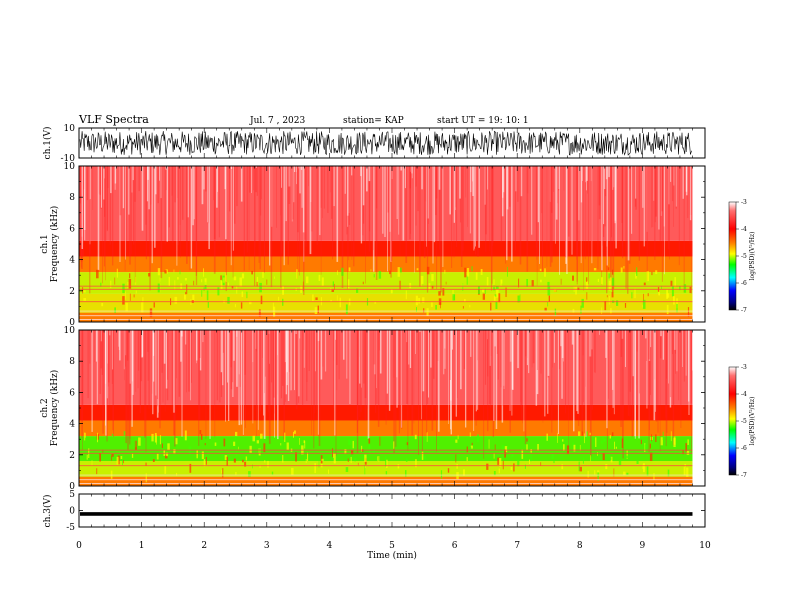 This screenshot has width=792, height=612. I want to click on header-start-ut: start UT = 19: 10: 1, so click(483, 121).